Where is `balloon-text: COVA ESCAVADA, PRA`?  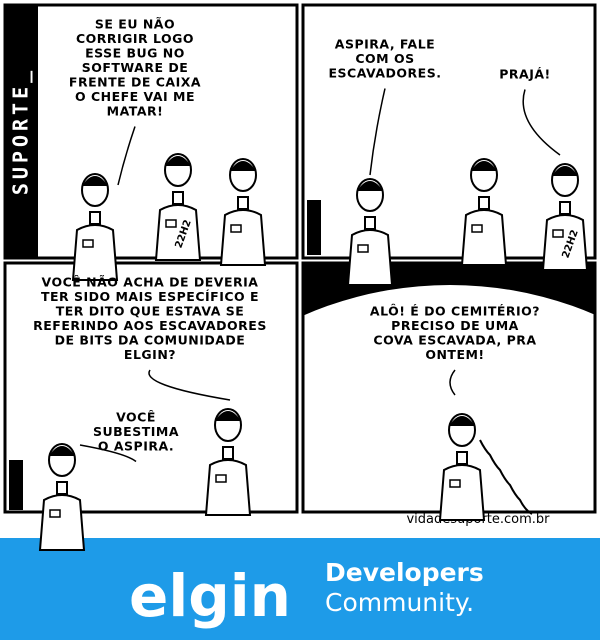 balloon-text: COVA ESCAVADA, PRA is located at coordinates (454, 340).